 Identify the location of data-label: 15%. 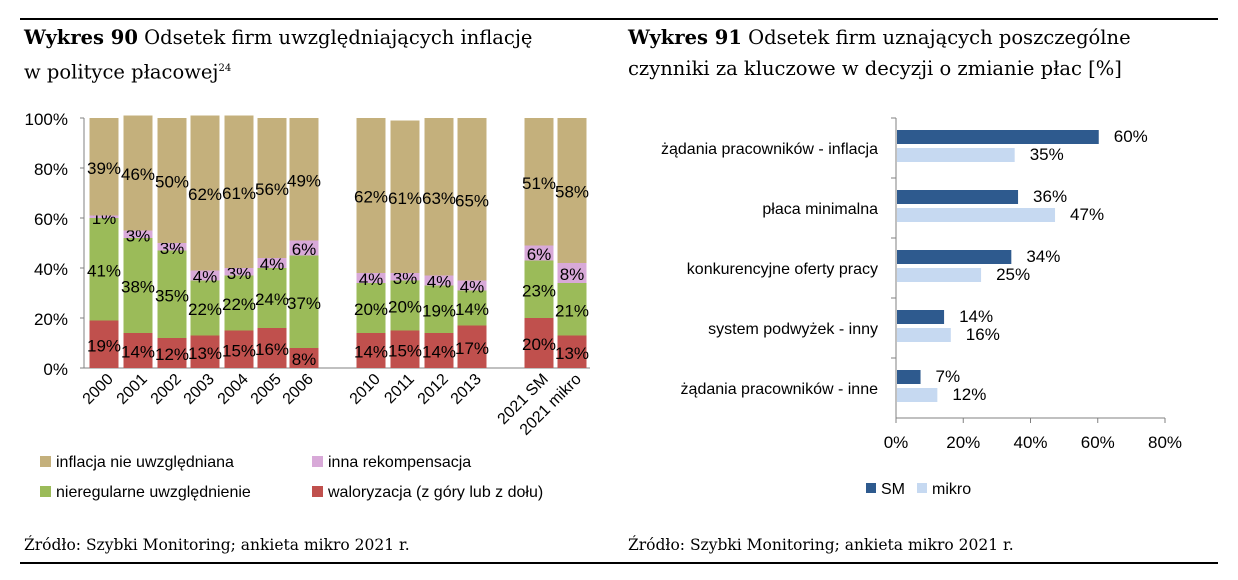
(405, 350).